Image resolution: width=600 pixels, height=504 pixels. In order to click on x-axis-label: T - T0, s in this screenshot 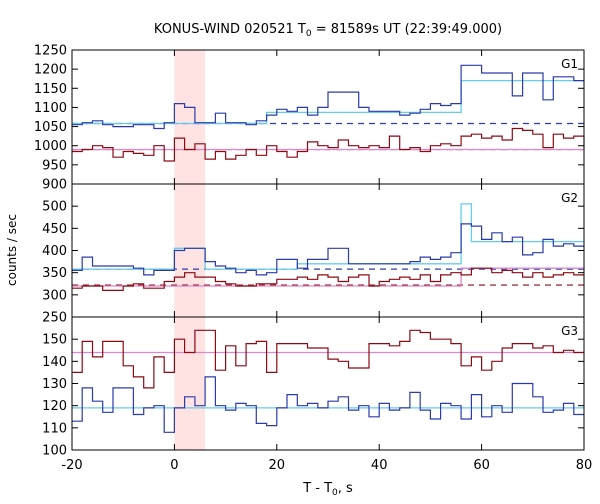, I will do `click(327, 489)`.